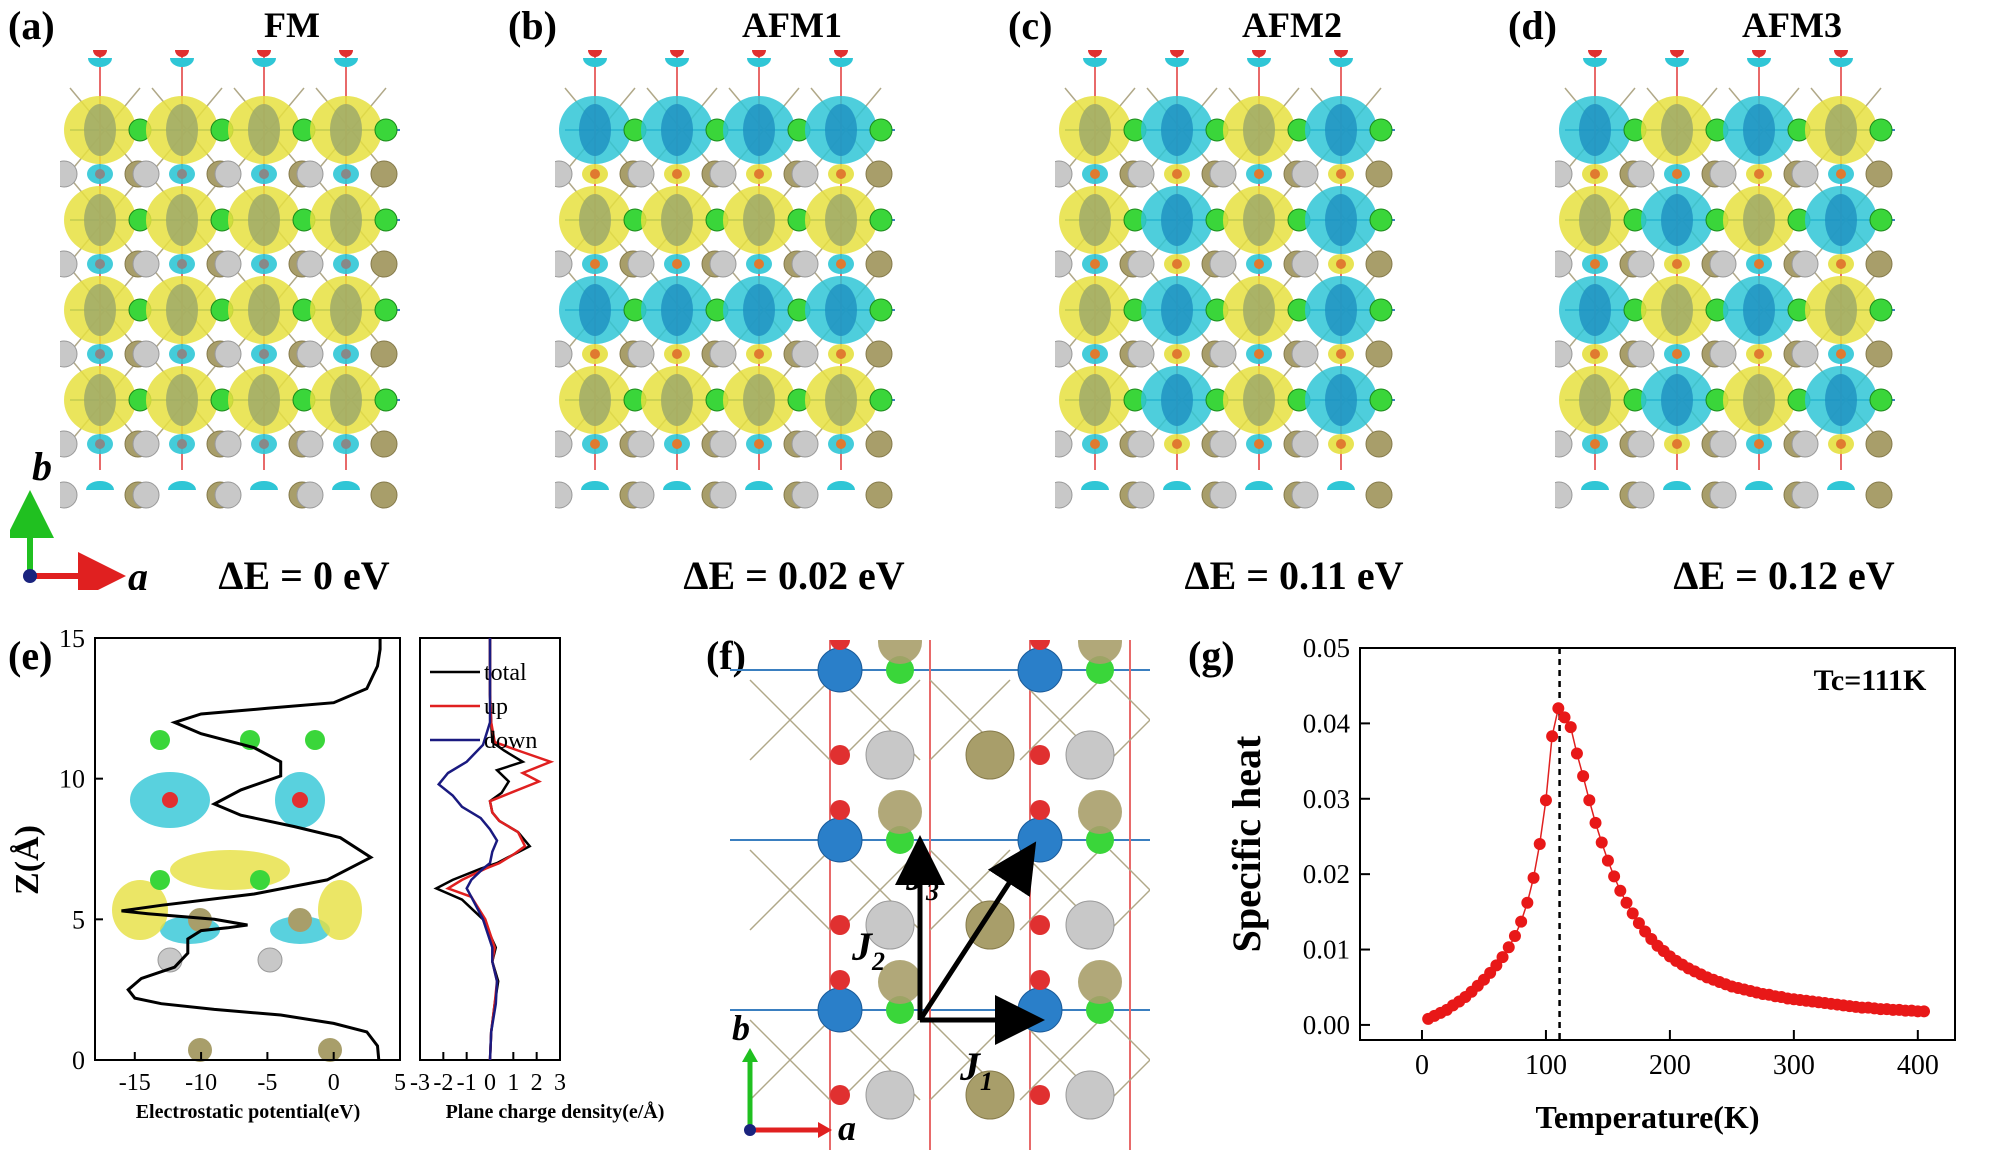  What do you see at coordinates (467, 849) in the screenshot?
I see `series-line-down` at bounding box center [467, 849].